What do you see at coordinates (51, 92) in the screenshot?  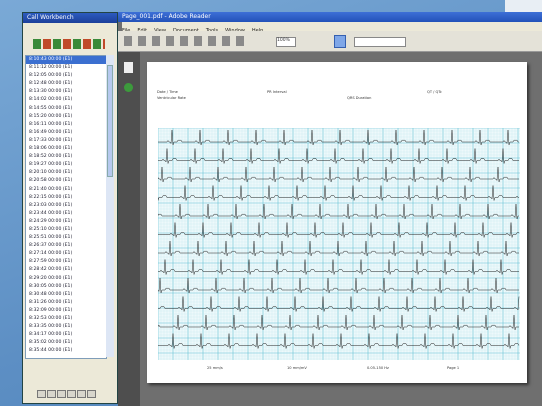 I see `event-item: 8:13:30 00:00 (E1)` at bounding box center [51, 92].